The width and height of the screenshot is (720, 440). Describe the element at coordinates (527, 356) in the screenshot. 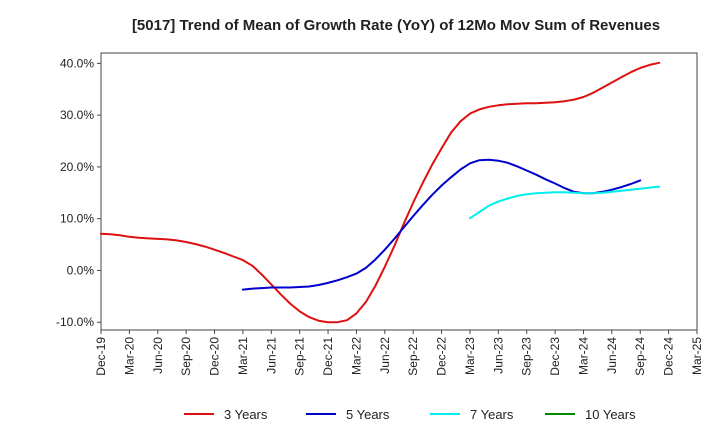

I see `x-tick-label: Sep-23` at that location.